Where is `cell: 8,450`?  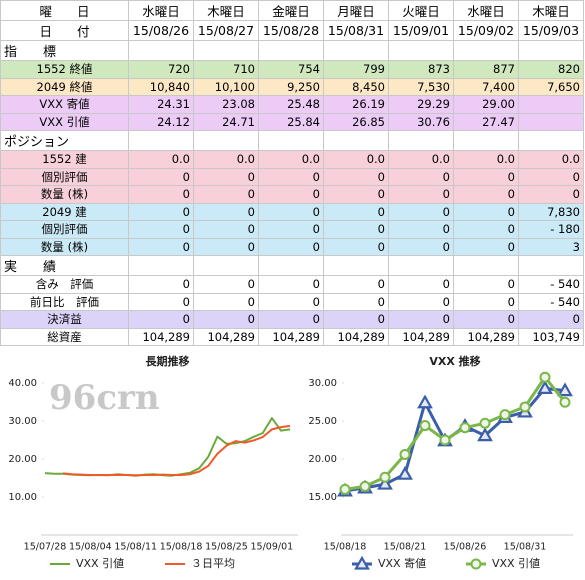 cell: 8,450 is located at coordinates (356, 86).